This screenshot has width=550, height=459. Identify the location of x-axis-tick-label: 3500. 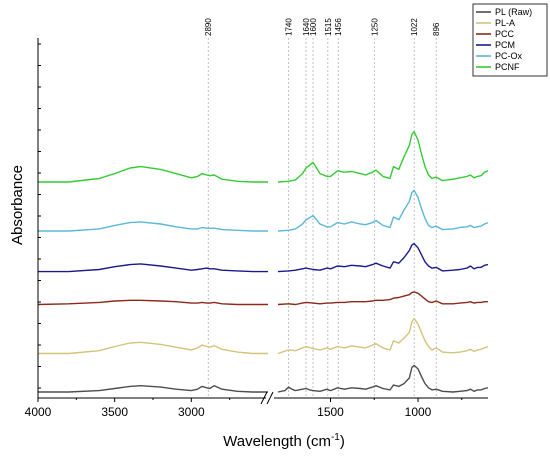
(114, 412).